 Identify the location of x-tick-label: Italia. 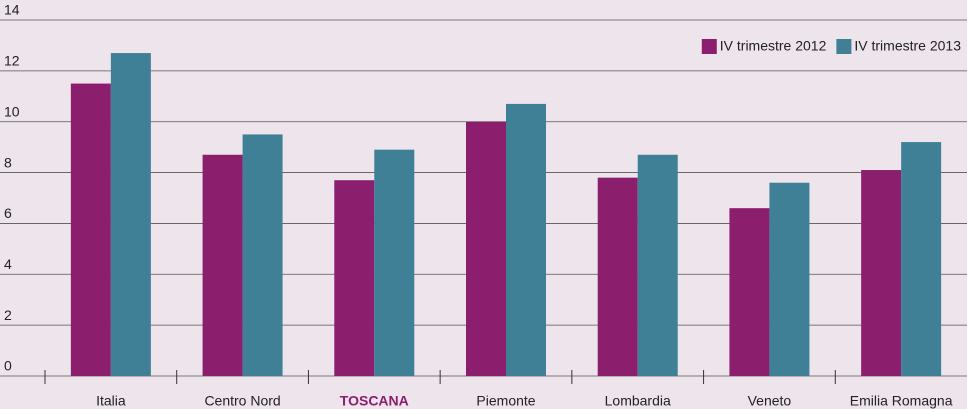
(111, 401).